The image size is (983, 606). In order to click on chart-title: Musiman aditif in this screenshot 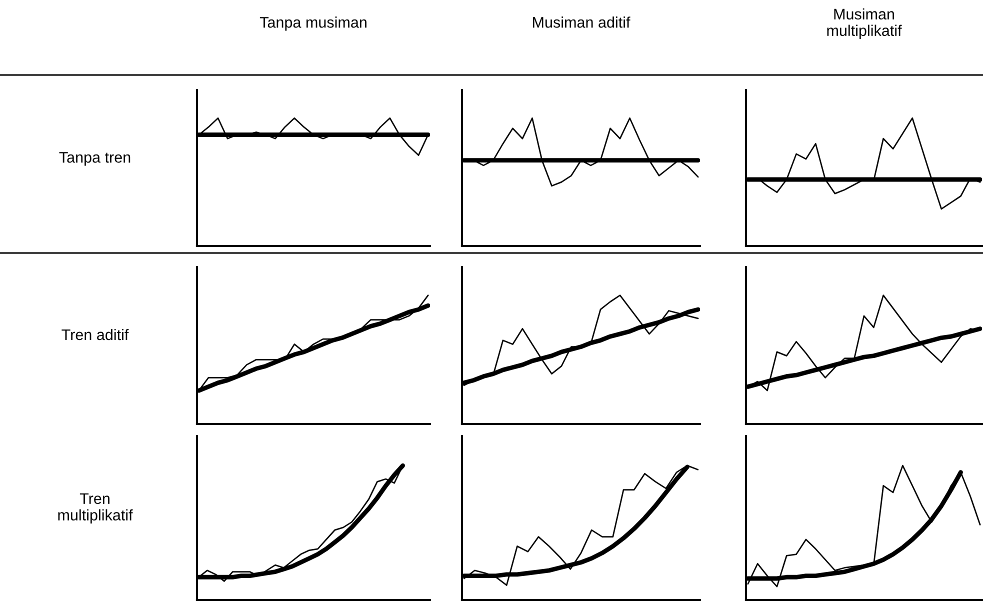, I will do `click(581, 22)`.